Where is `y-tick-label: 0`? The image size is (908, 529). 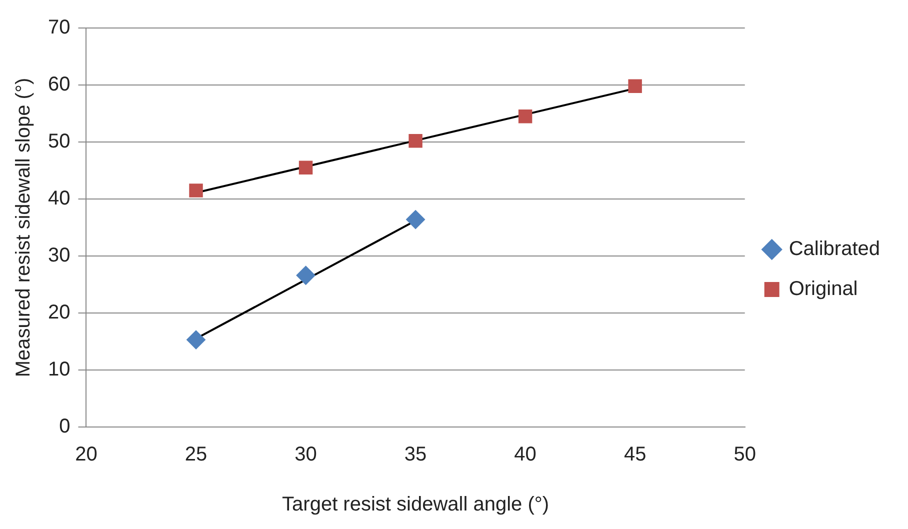
y-tick-label: 0 is located at coordinates (64, 427).